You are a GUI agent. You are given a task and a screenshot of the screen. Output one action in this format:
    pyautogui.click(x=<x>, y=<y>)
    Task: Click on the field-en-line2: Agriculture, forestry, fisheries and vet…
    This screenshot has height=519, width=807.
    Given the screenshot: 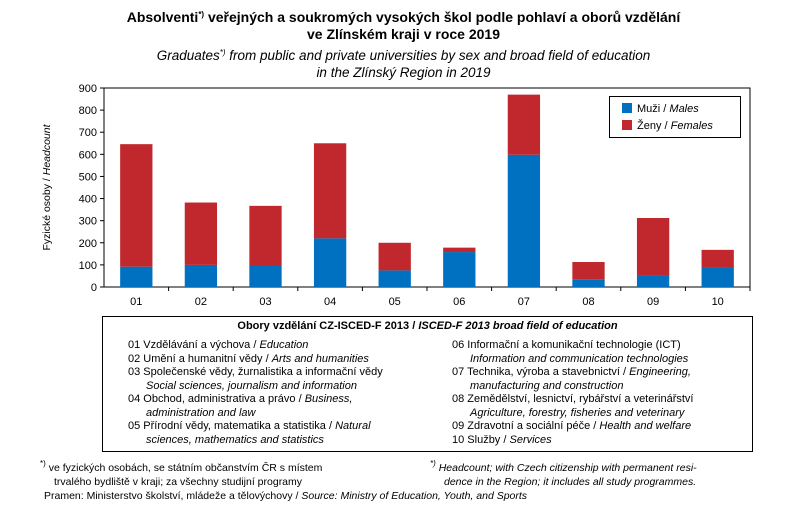 What is the action you would take?
    pyautogui.click(x=577, y=412)
    